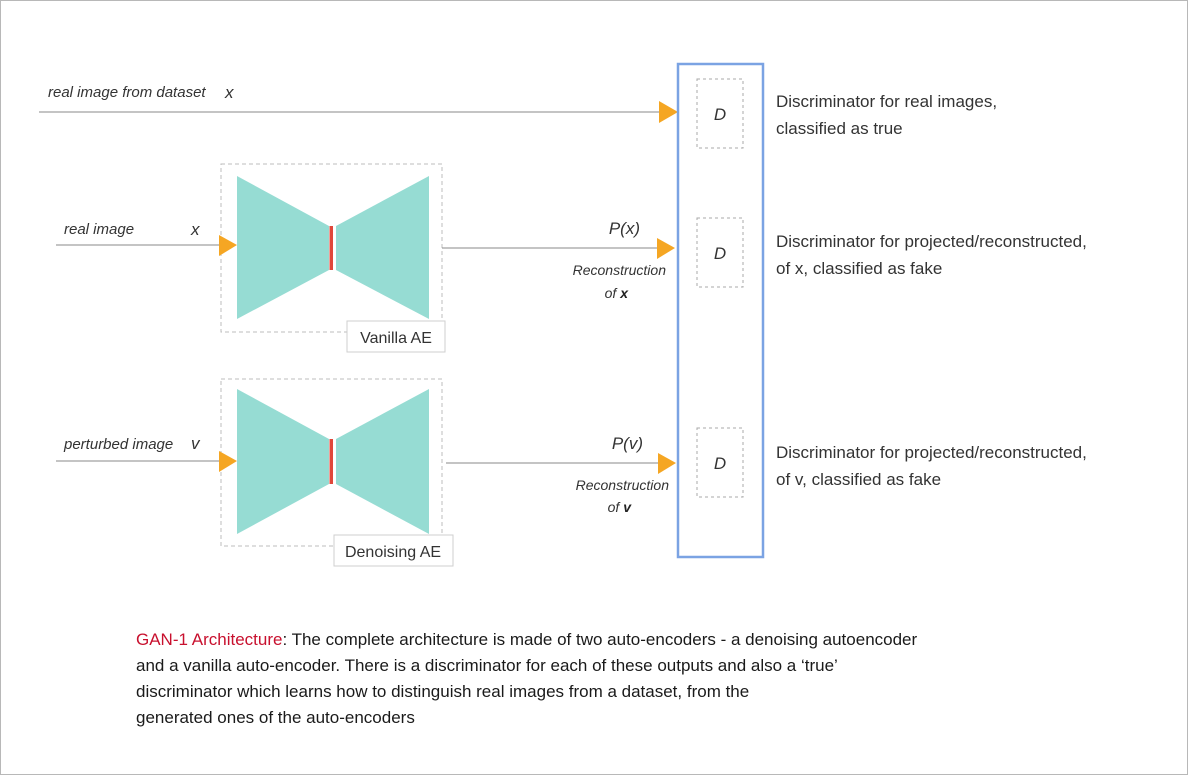 This screenshot has width=1188, height=776. I want to click on discriminator-real, so click(720, 113).